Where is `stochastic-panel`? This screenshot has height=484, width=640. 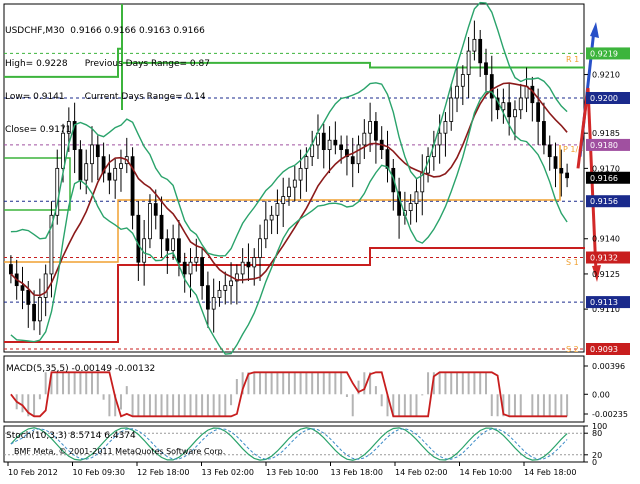 stochastic-panel is located at coordinates (294, 444).